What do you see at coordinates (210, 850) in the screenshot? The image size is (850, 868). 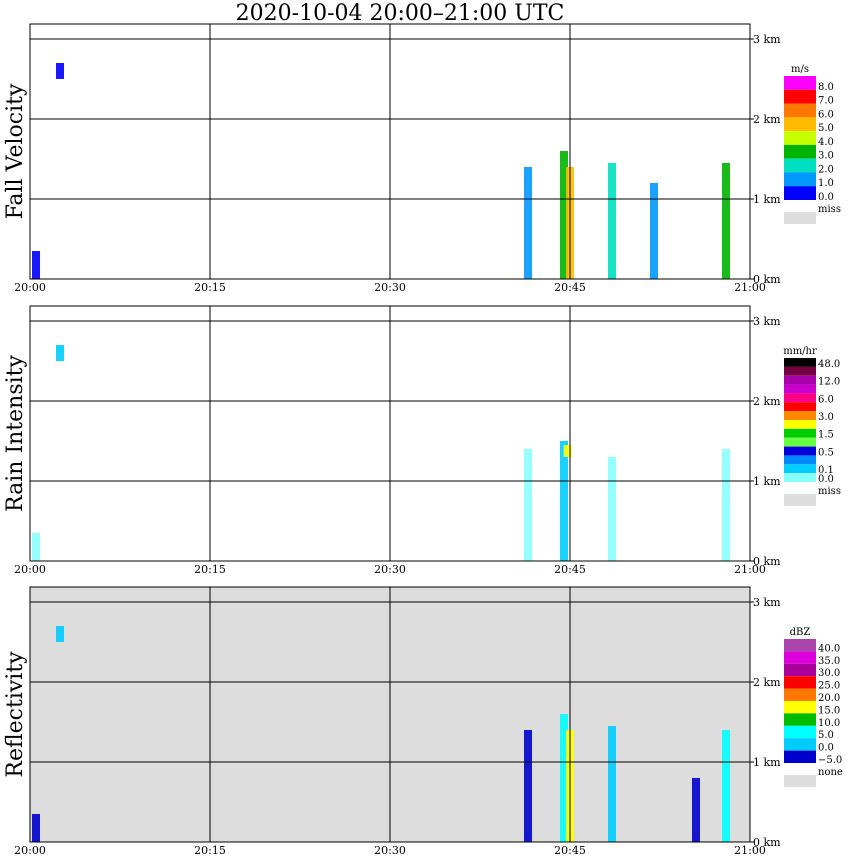 I see `panel-3-xtick-label-1: 20:15` at bounding box center [210, 850].